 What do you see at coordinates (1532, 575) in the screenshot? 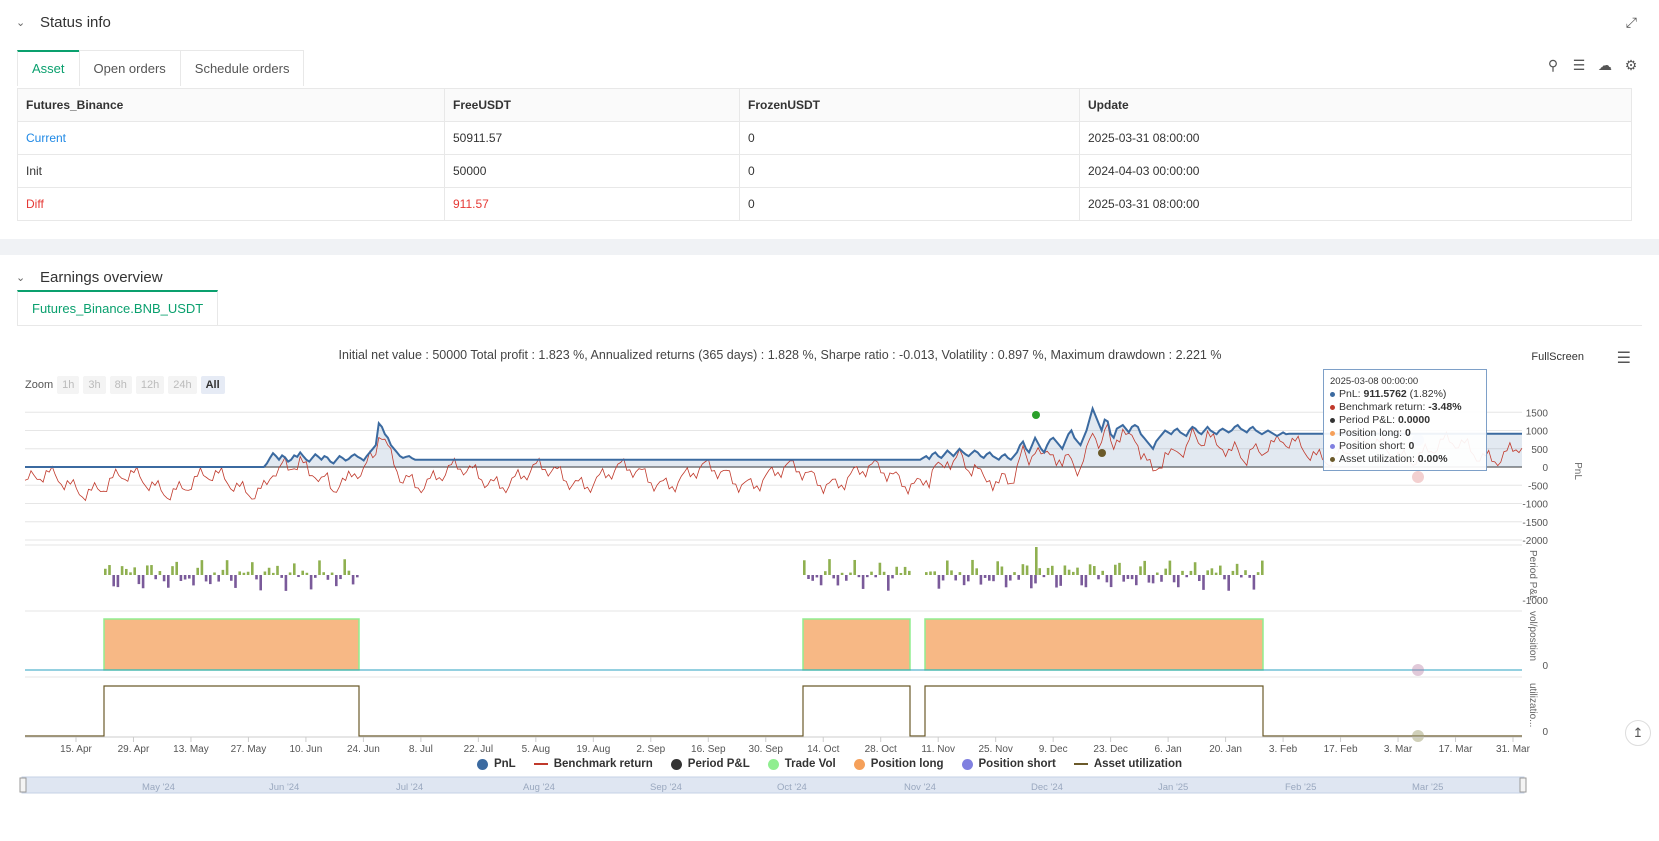
I see `period-axis-label: Period P&L` at bounding box center [1532, 575].